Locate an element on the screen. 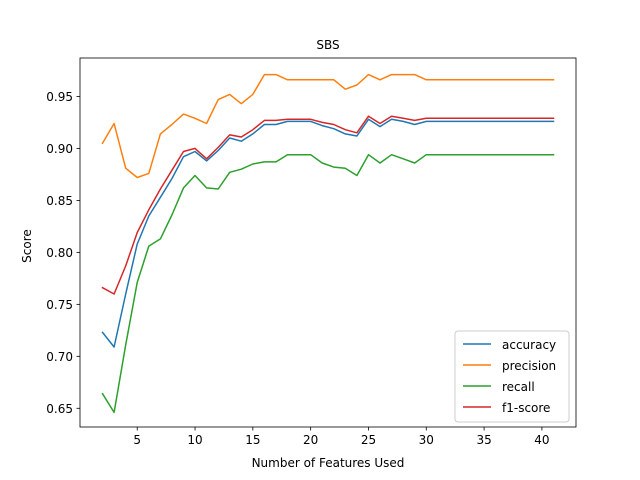 This screenshot has height=480, width=640. legend-label-precision: precision is located at coordinates (529, 366).